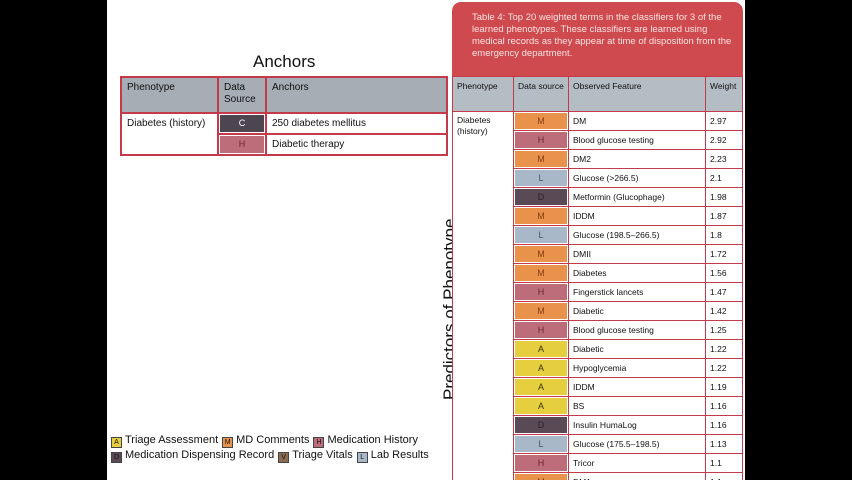 The height and width of the screenshot is (480, 852). What do you see at coordinates (724, 349) in the screenshot?
I see `weight-cell: 1.22` at bounding box center [724, 349].